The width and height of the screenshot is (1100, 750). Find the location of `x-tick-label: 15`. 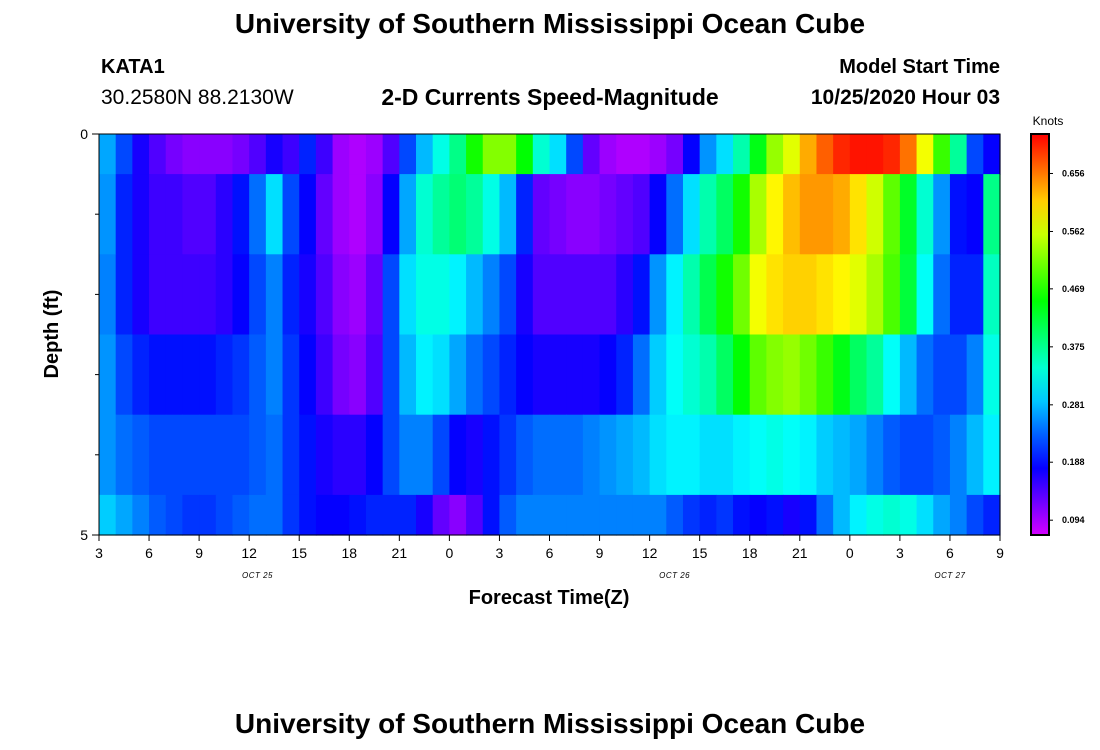

x-tick-label: 15 is located at coordinates (299, 553).